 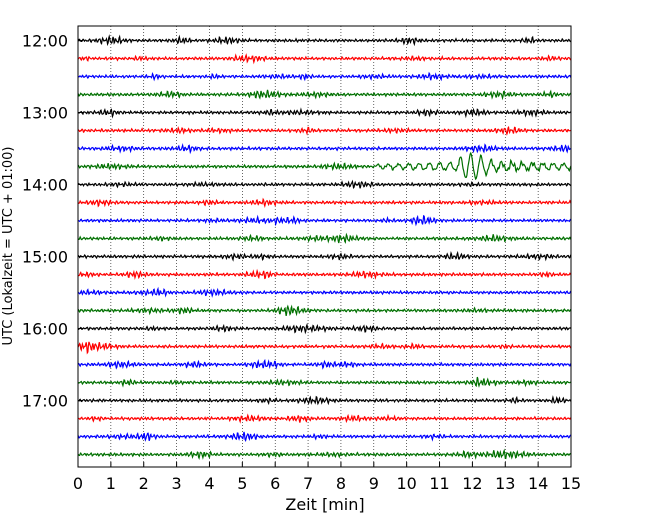 I want to click on x-tick-label: 4, so click(x=209, y=483).